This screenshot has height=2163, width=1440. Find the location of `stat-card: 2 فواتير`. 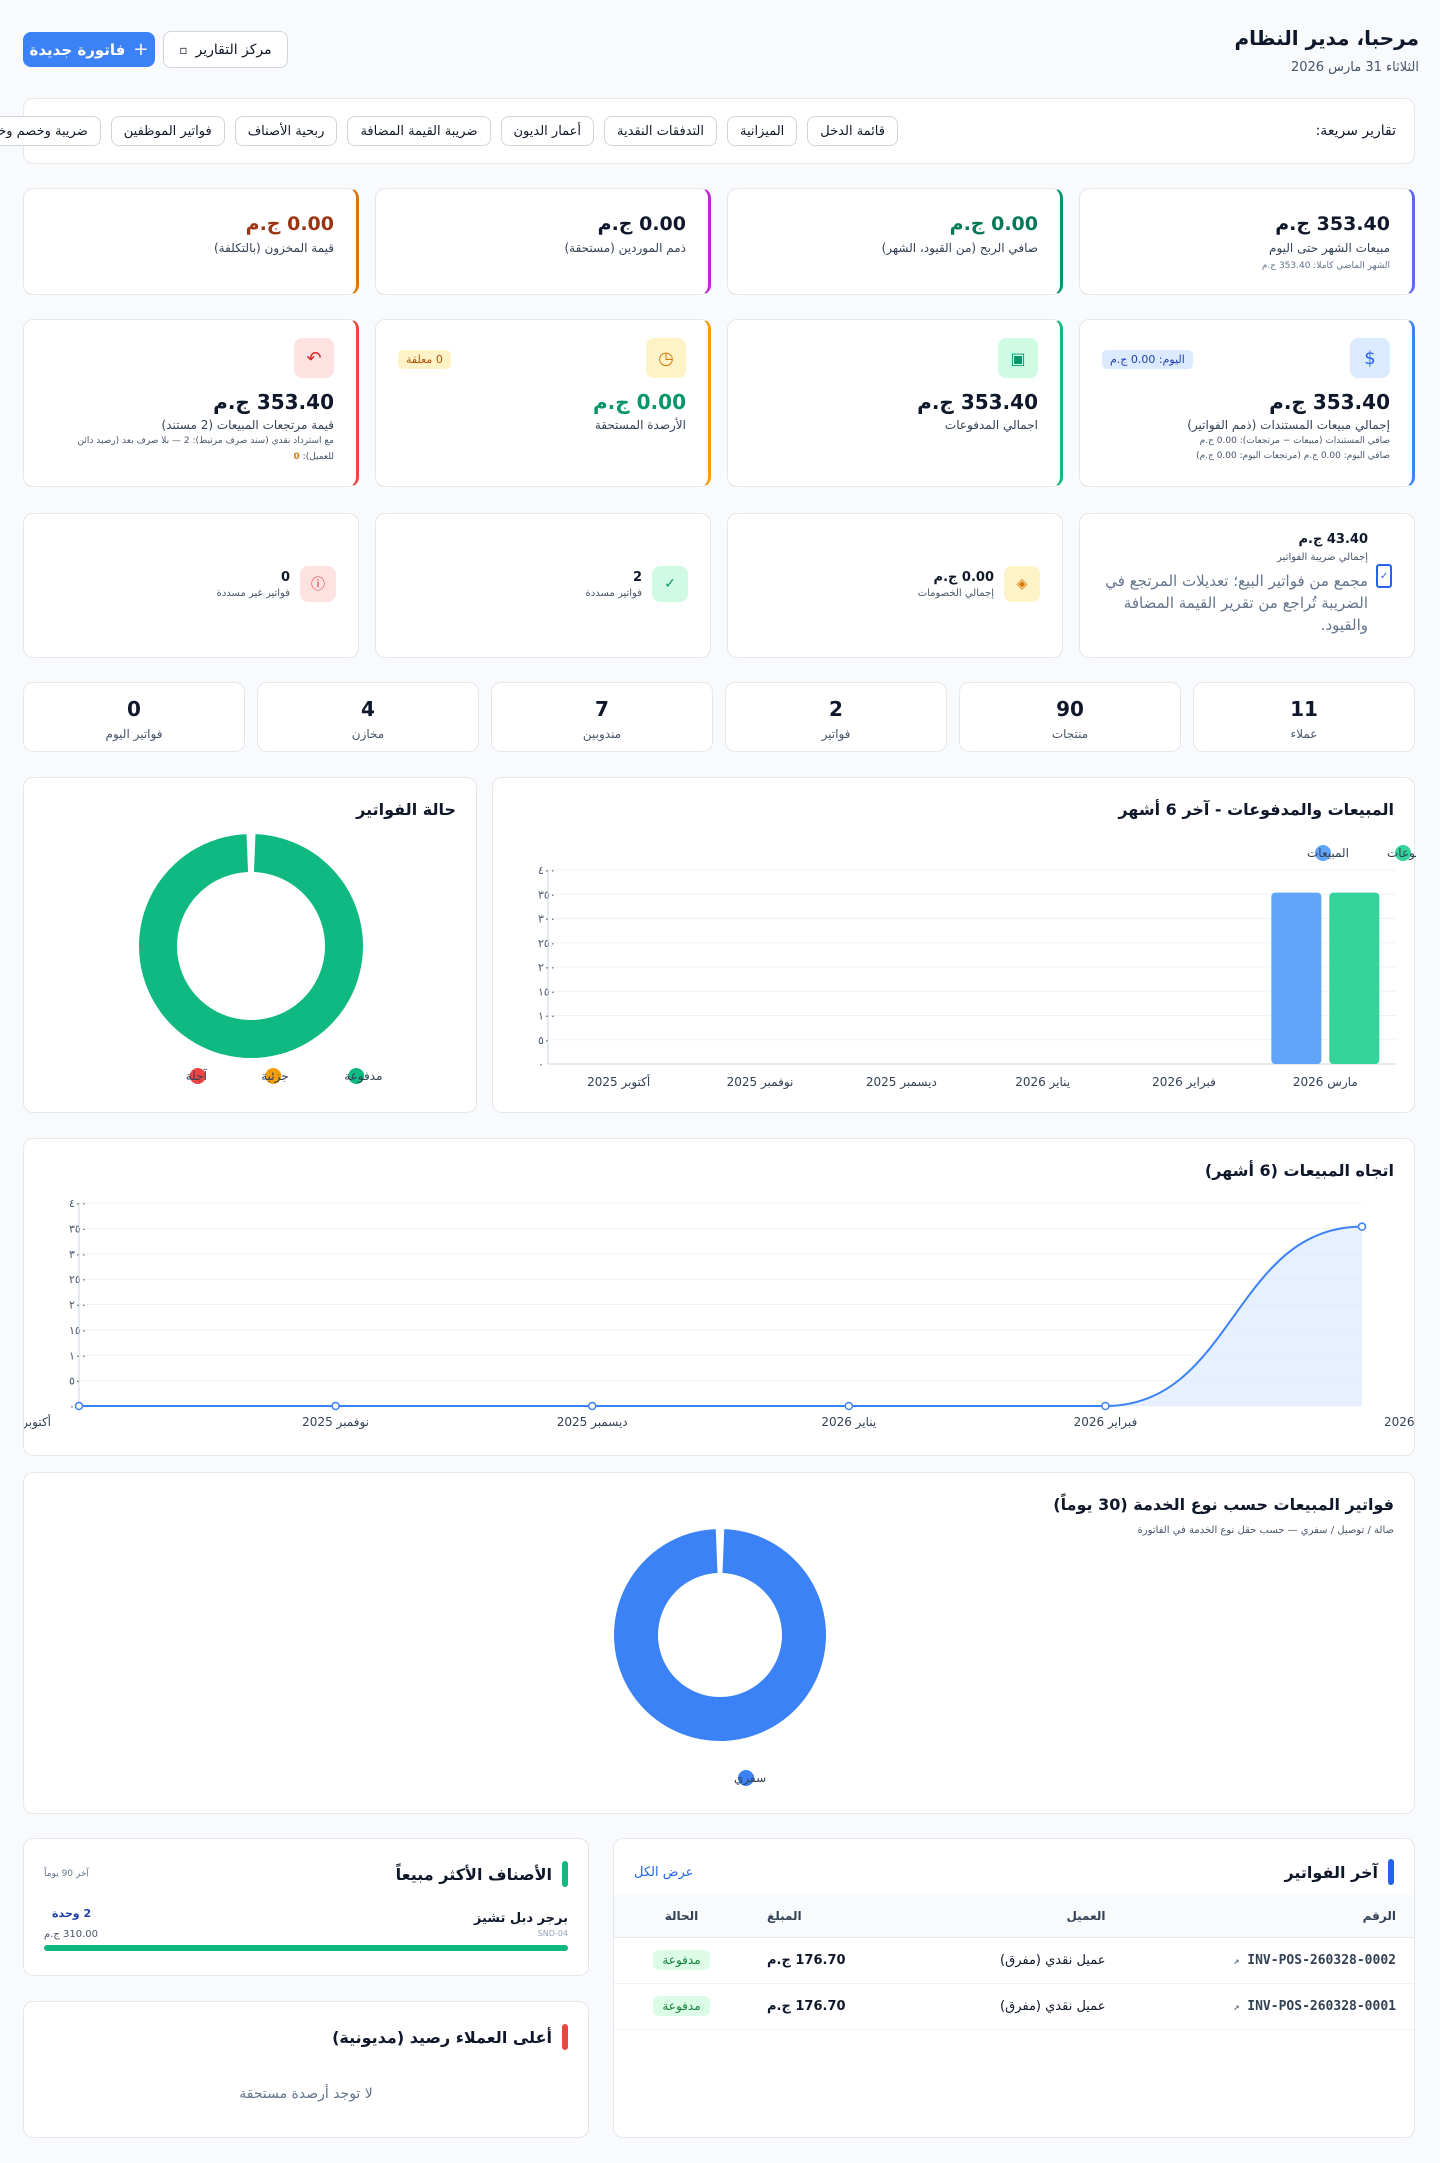

stat-card: 2 فواتير is located at coordinates (837, 717).